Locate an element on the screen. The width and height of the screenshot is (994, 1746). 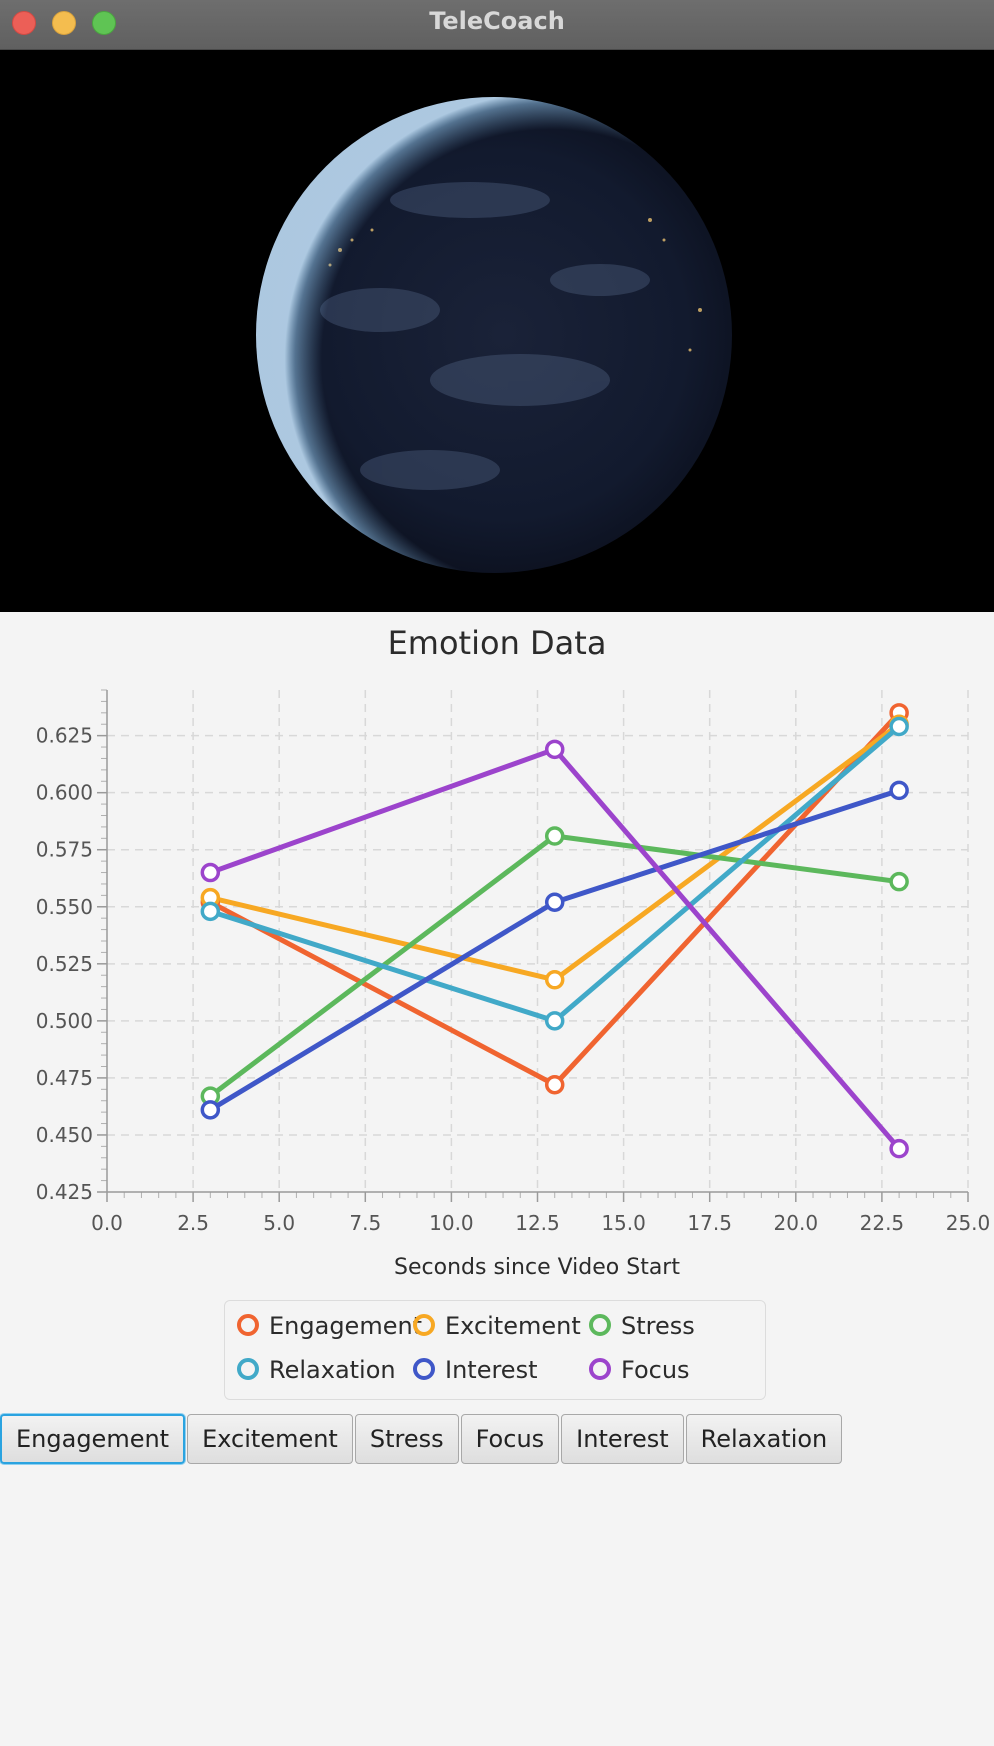
y-tick-label: 0.450 is located at coordinates (64, 1135).